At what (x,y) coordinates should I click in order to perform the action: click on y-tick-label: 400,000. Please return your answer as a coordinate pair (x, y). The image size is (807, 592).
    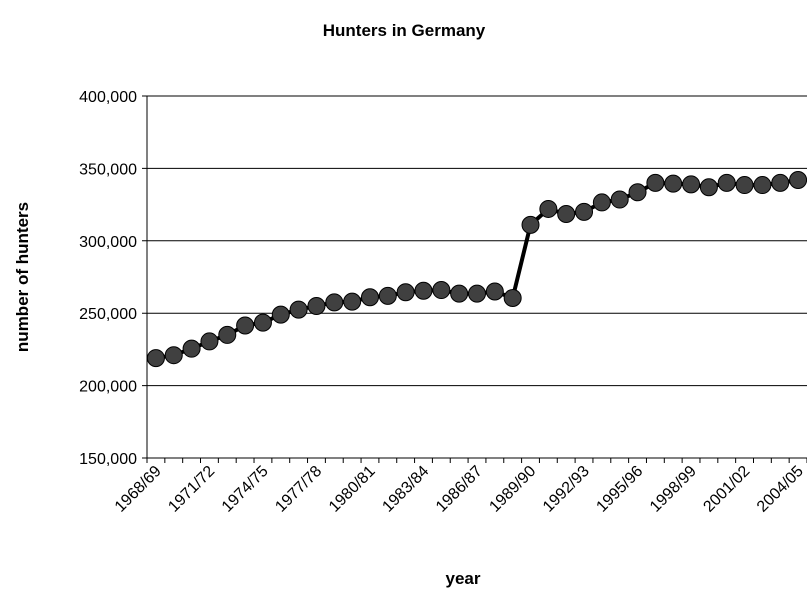
    Looking at the image, I should click on (108, 97).